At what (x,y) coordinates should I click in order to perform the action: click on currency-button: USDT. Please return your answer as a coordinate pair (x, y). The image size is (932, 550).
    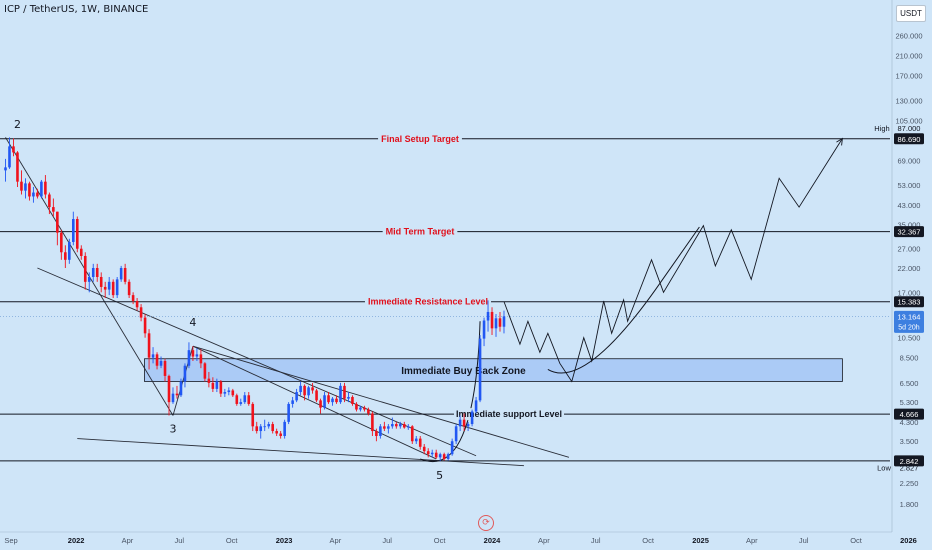
    Looking at the image, I should click on (911, 13).